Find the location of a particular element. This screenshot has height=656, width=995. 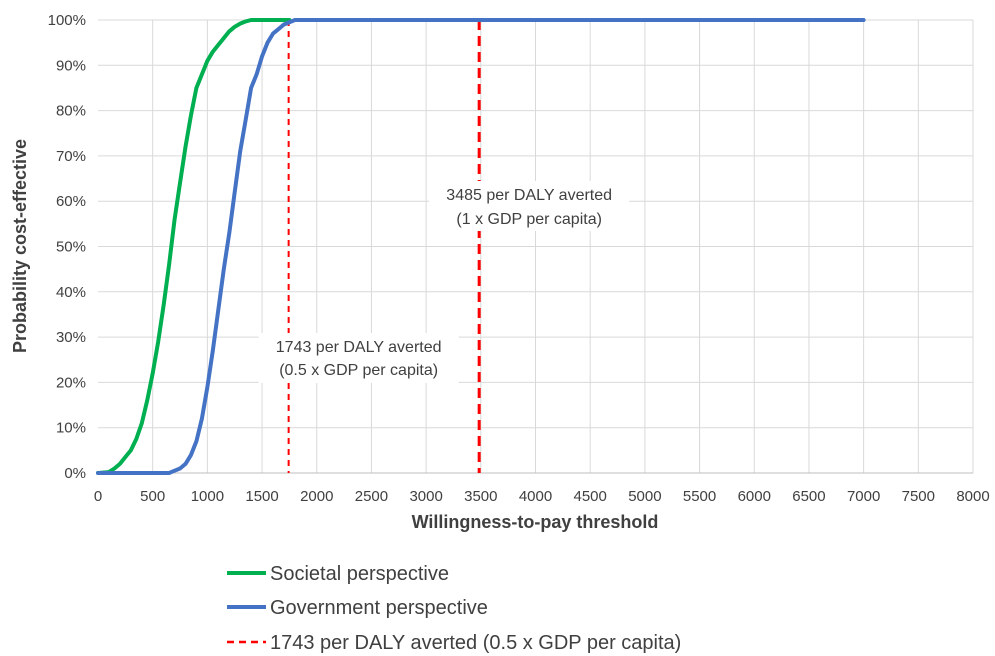

y-axis-title: Probability cost-effective is located at coordinates (20, 246).